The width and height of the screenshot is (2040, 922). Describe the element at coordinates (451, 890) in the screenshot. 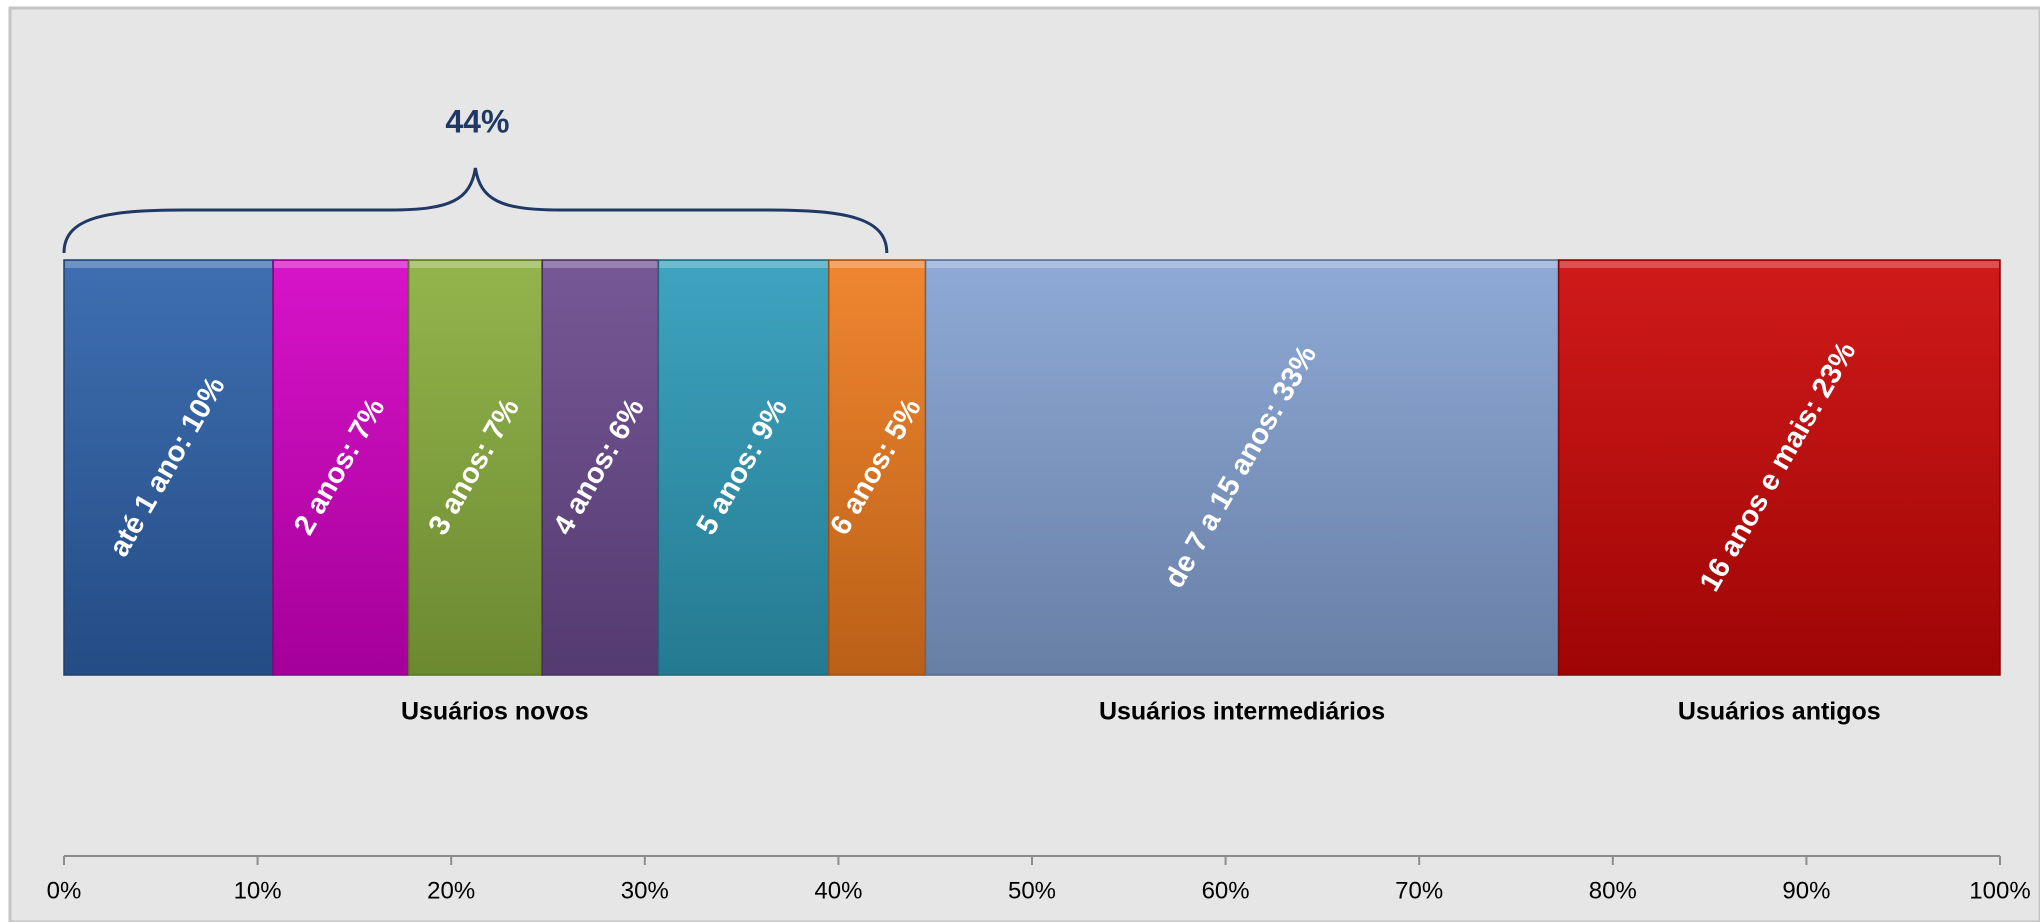

I see `x-tick-label: 20%` at that location.